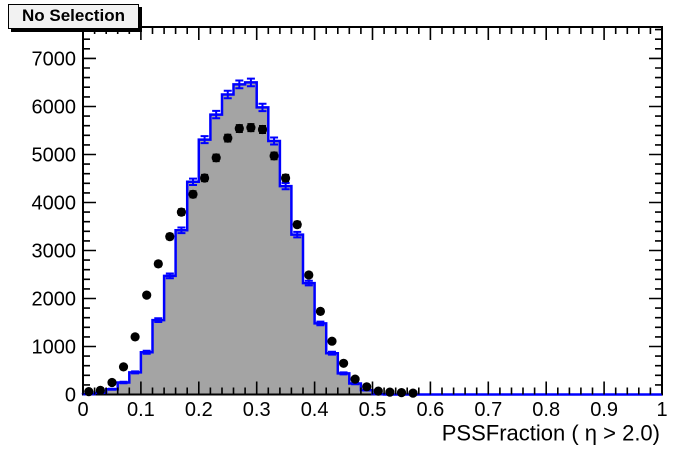  Describe the element at coordinates (257, 410) in the screenshot. I see `x-tick-label: 0.3` at that location.